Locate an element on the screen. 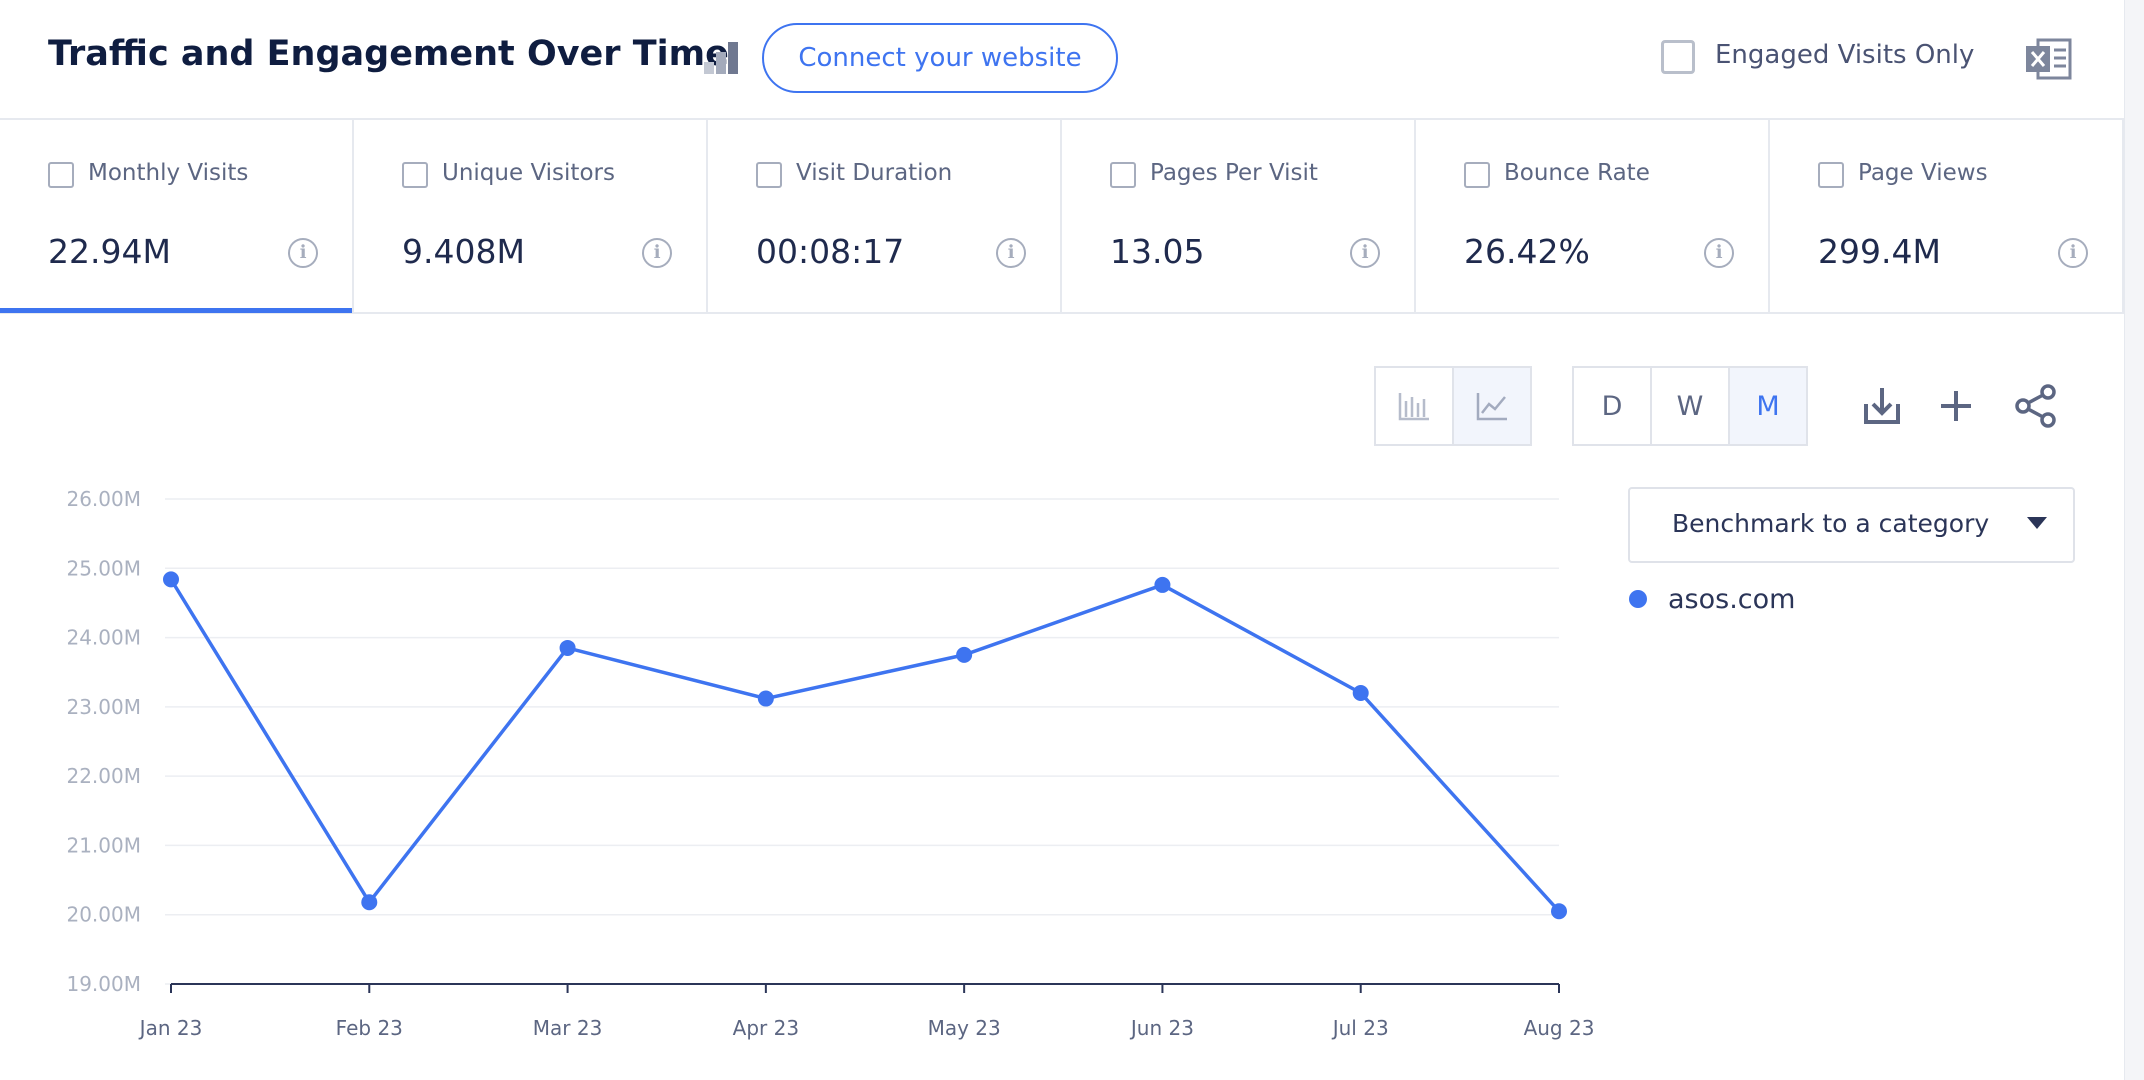 This screenshot has width=2144, height=1080. selected-indicator is located at coordinates (176, 310).